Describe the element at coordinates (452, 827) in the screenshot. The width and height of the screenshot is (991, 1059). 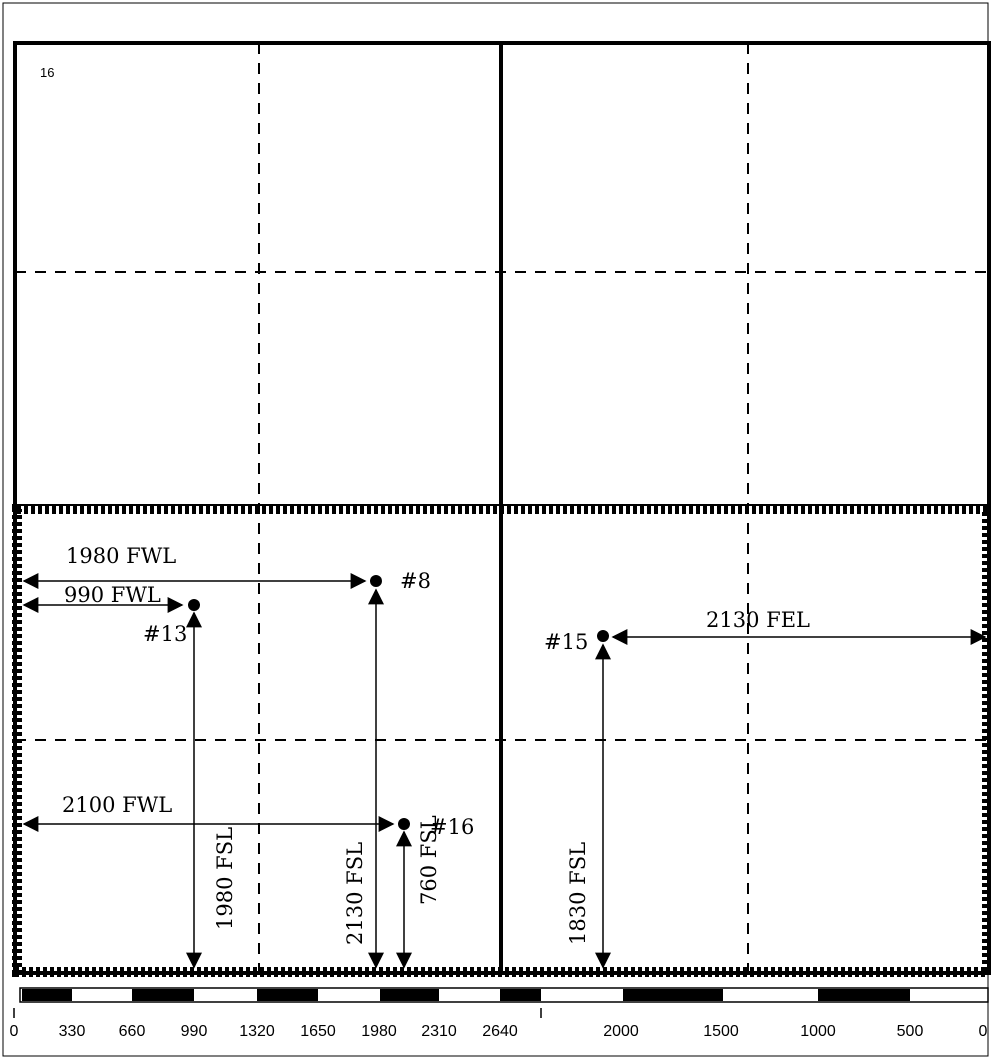
I see `well-16-label: #16` at that location.